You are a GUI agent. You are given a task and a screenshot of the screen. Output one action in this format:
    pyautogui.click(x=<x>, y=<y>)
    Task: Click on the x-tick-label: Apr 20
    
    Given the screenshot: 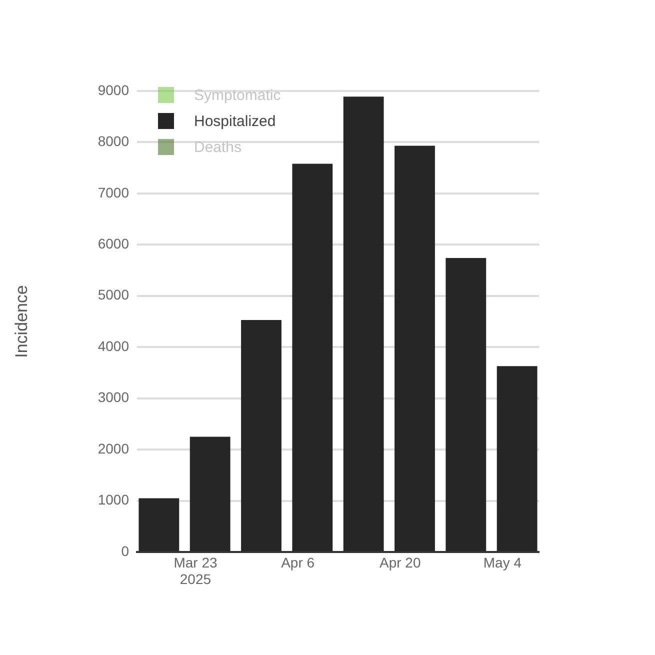 What is the action you would take?
    pyautogui.click(x=400, y=562)
    